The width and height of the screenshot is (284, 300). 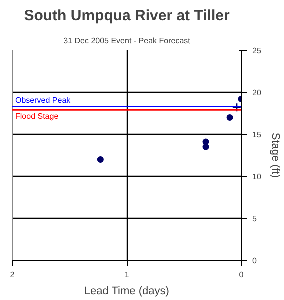 What do you see at coordinates (44, 100) in the screenshot?
I see `ref-line-label: Observed Peak` at bounding box center [44, 100].